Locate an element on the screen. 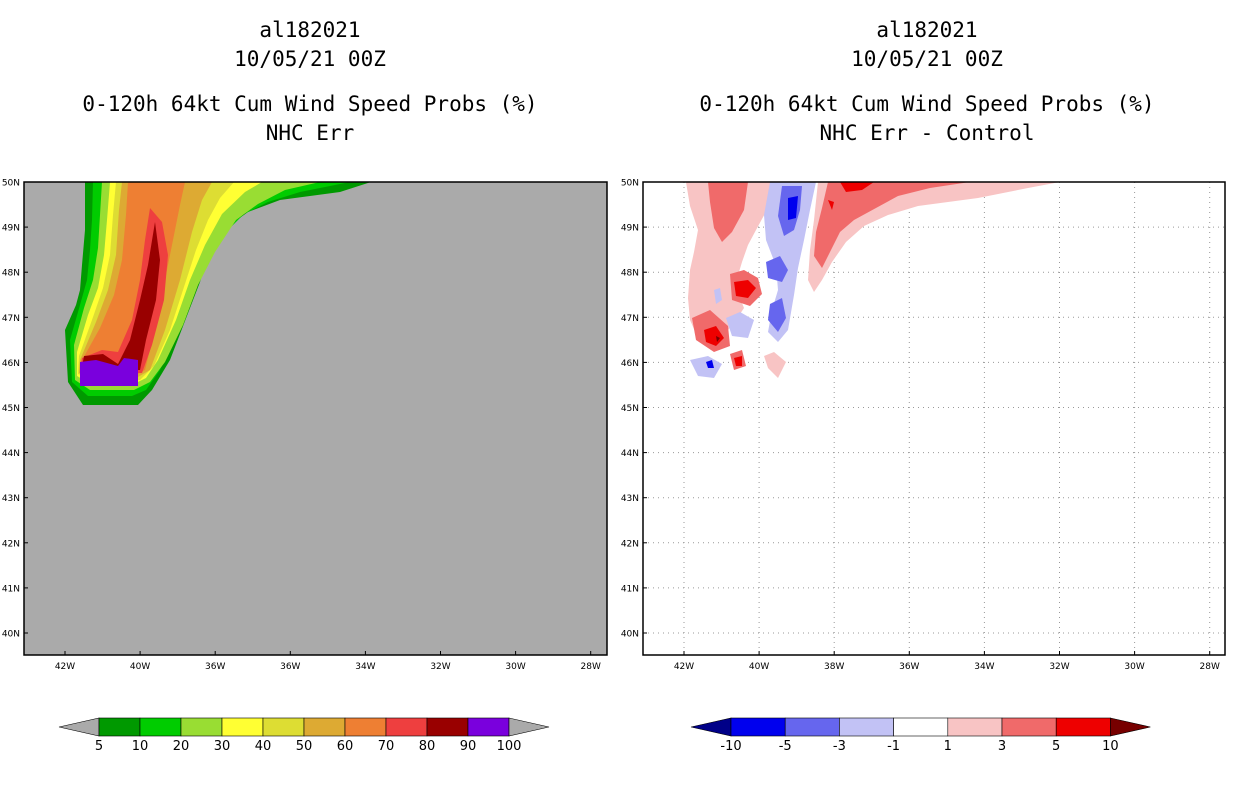 Image resolution: width=1236 pixels, height=800 pixels. left-contours is located at coordinates (218, 293).